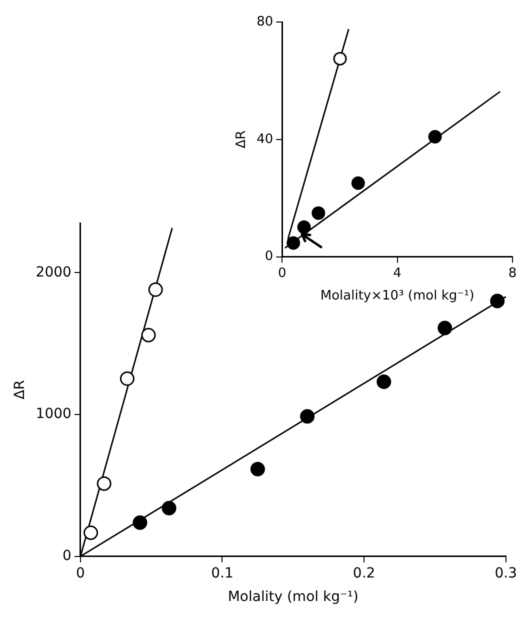  Describe the element at coordinates (222, 573) in the screenshot. I see `x-tick-label: 0.1` at that location.